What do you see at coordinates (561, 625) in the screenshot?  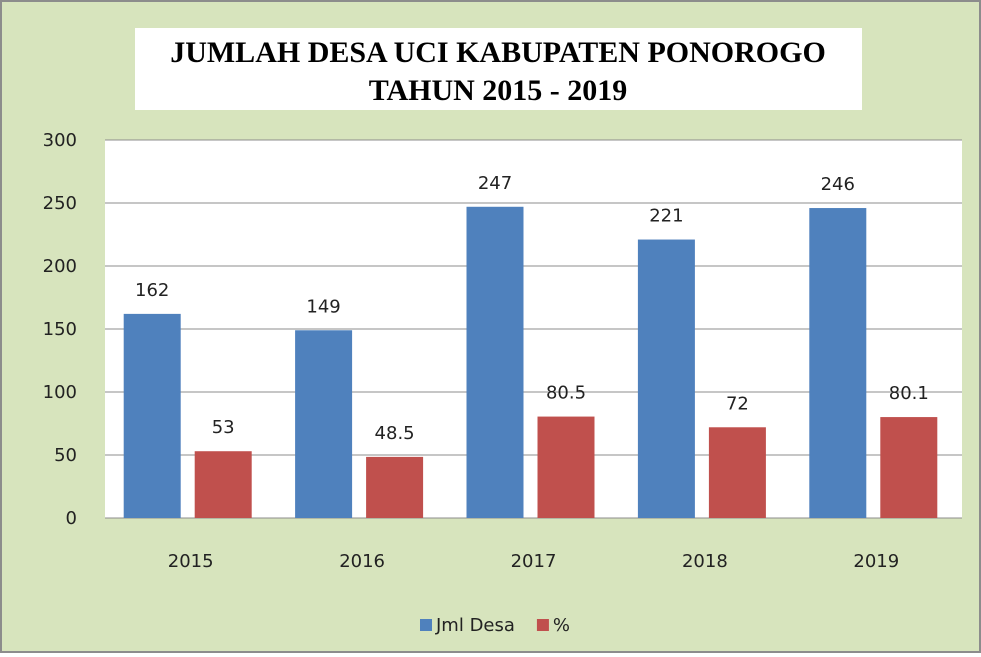 I see `legend-label: %` at bounding box center [561, 625].